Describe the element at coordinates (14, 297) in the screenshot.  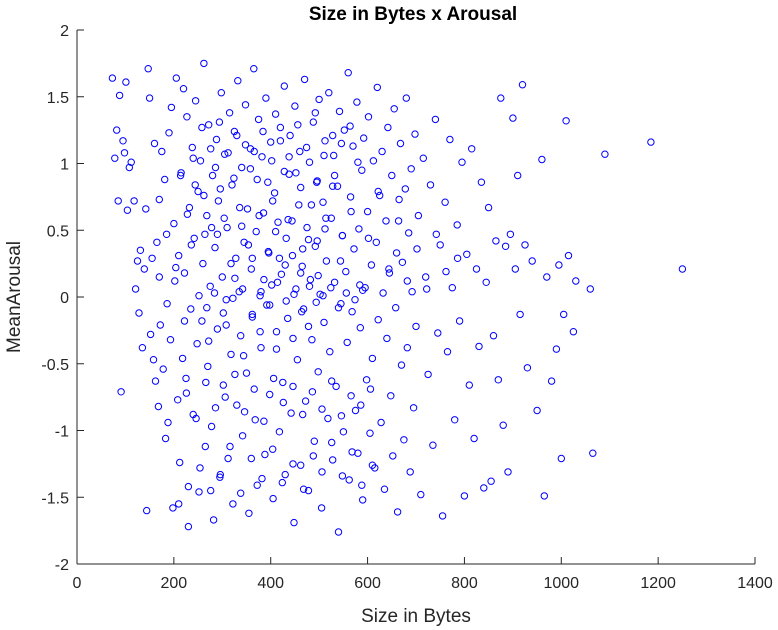
I see `y-axis-label: MeanArousal` at that location.